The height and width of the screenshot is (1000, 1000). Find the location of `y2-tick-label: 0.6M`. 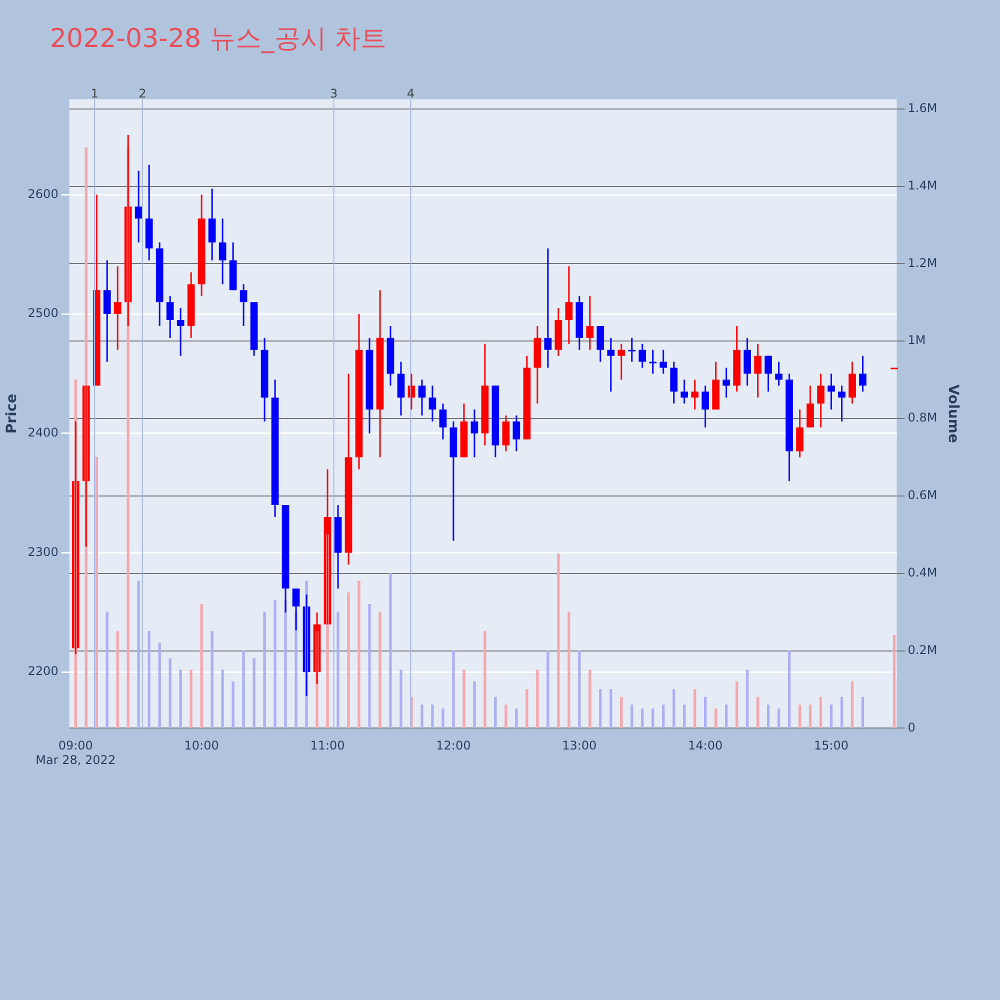

y2-tick-label: 0.6M is located at coordinates (923, 495).